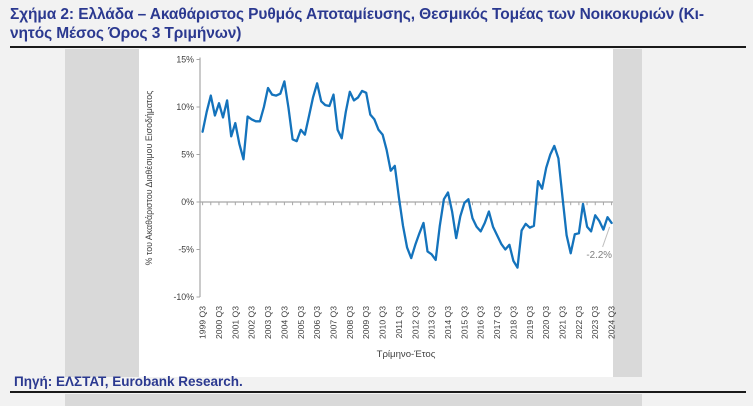 This screenshot has height=406, width=753. Describe the element at coordinates (606, 237) in the screenshot. I see `annotation-leader-line` at that location.